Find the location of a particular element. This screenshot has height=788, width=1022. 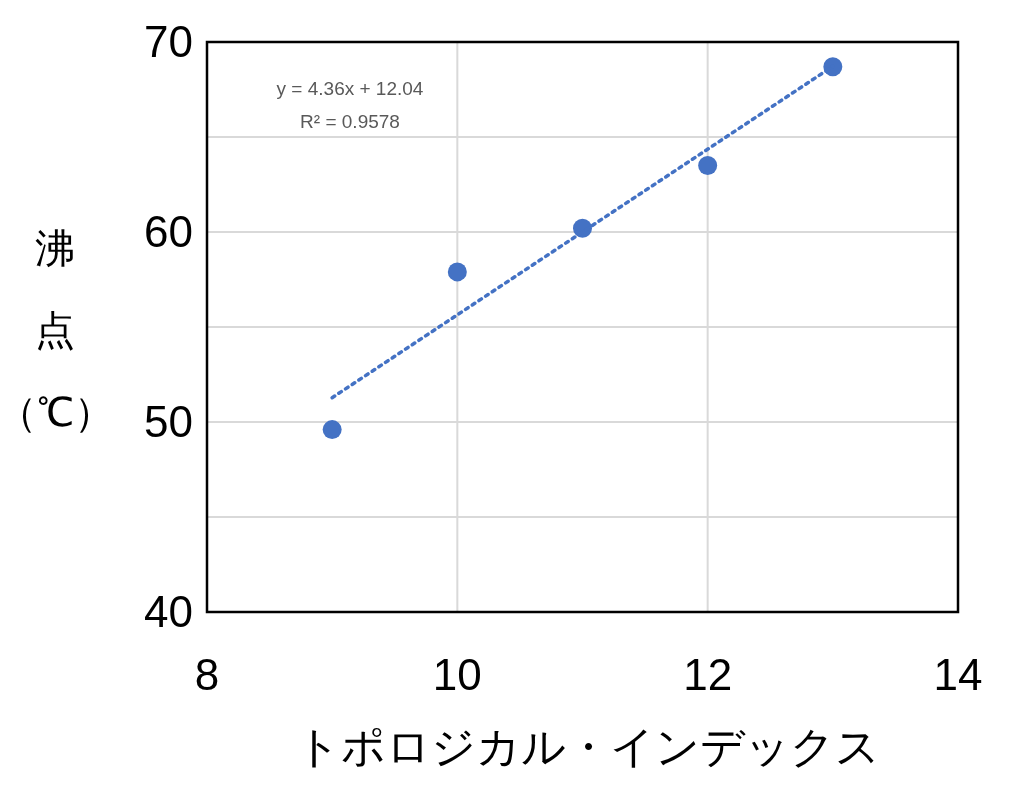

x-tick-label: 10 is located at coordinates (457, 674).